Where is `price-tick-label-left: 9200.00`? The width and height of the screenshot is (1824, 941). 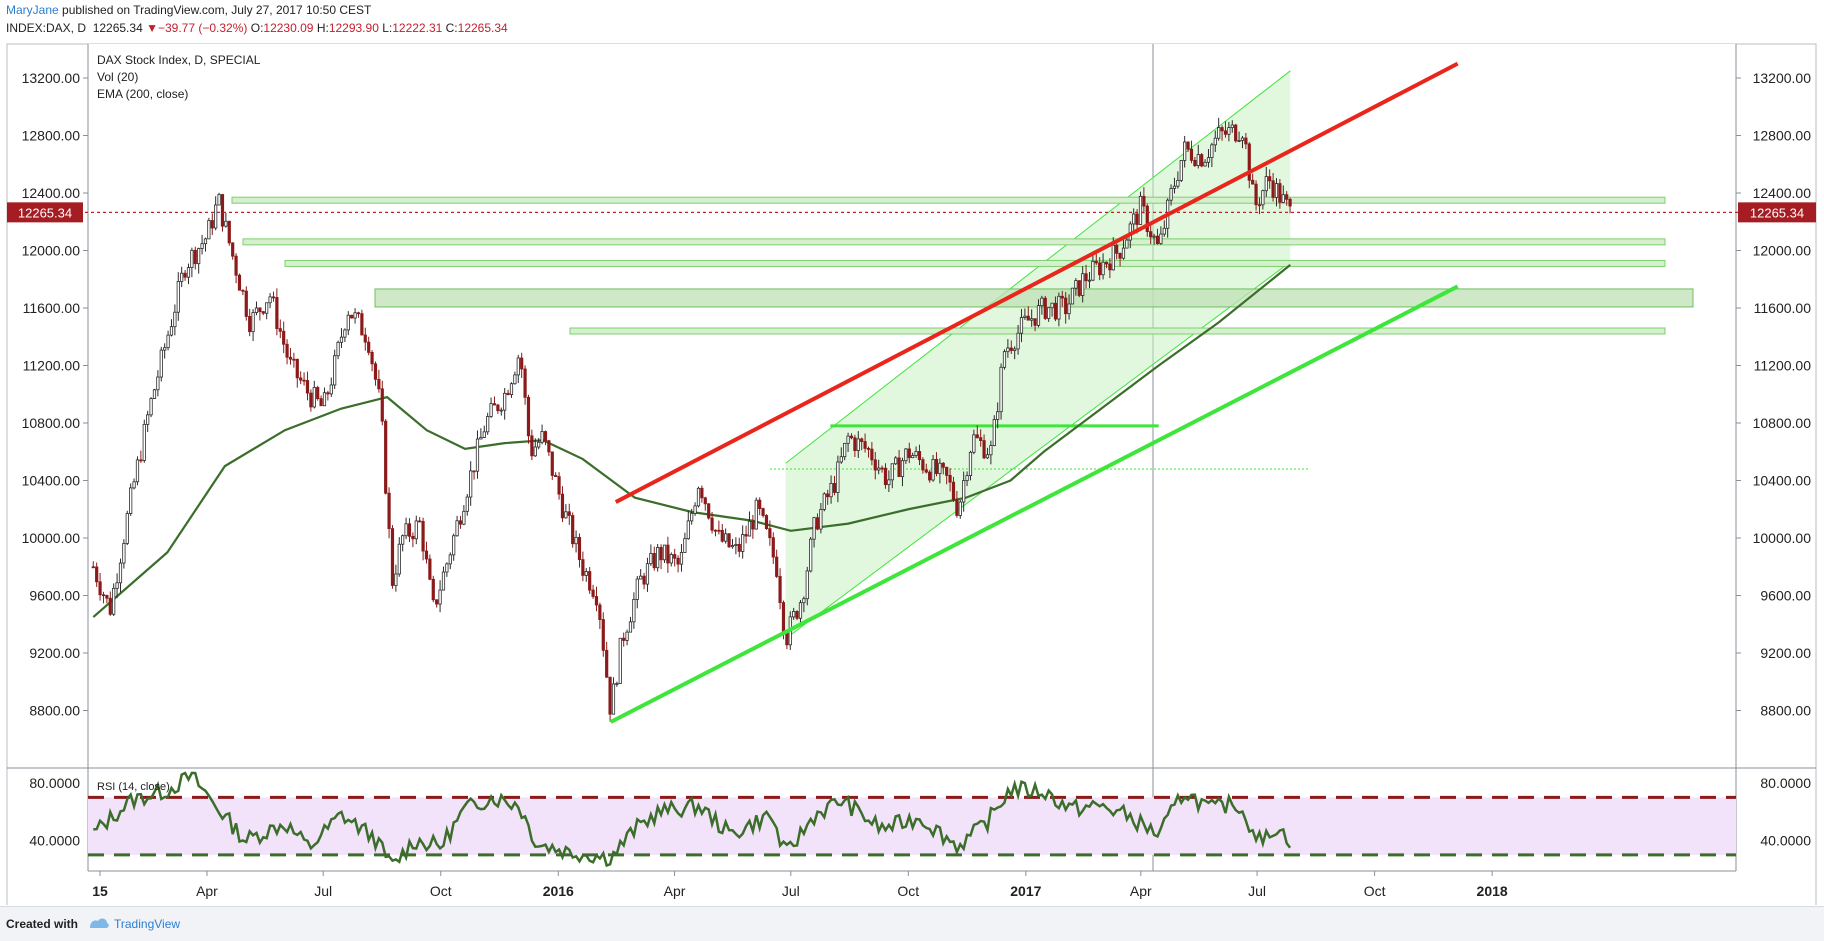
price-tick-label-left: 9200.00 is located at coordinates (54, 653).